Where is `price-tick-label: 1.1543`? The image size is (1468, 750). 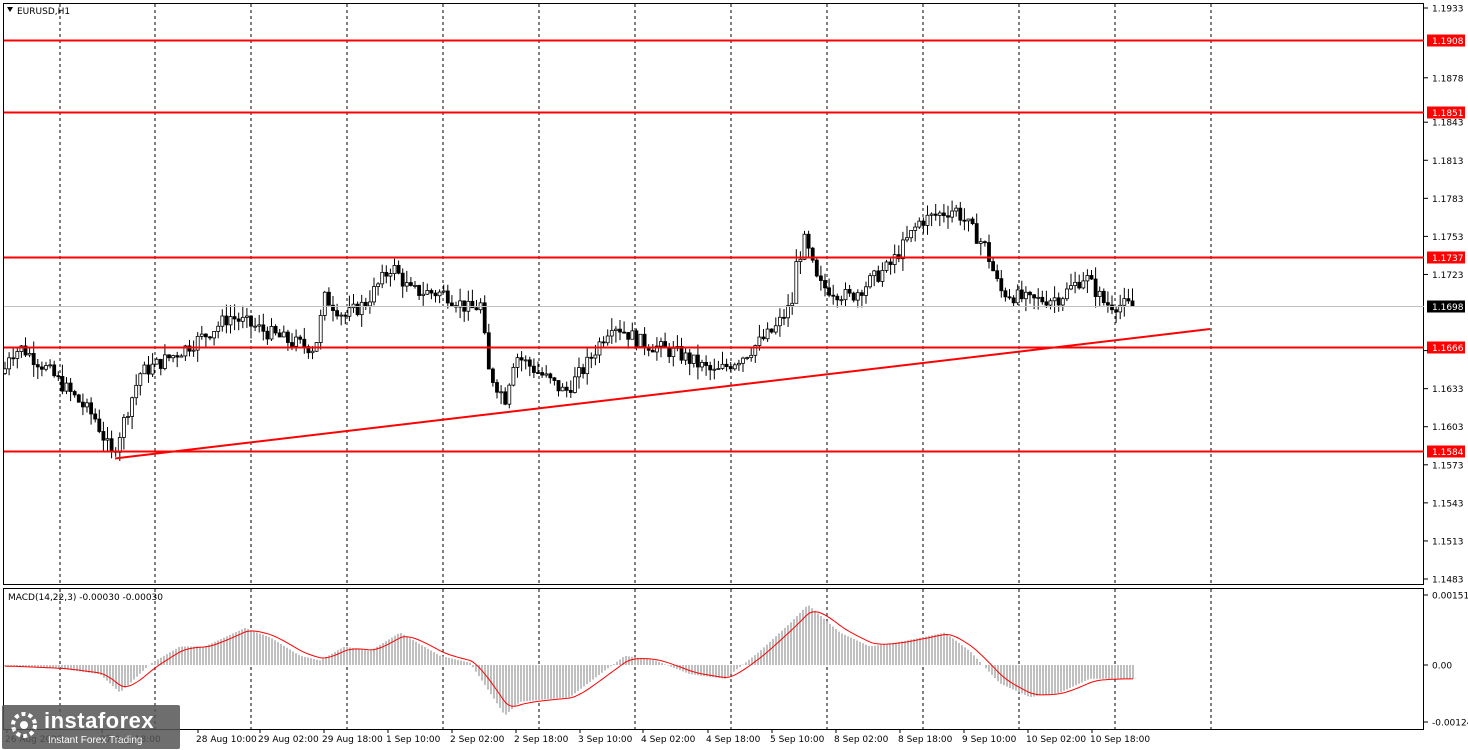
price-tick-label: 1.1543 is located at coordinates (1448, 504).